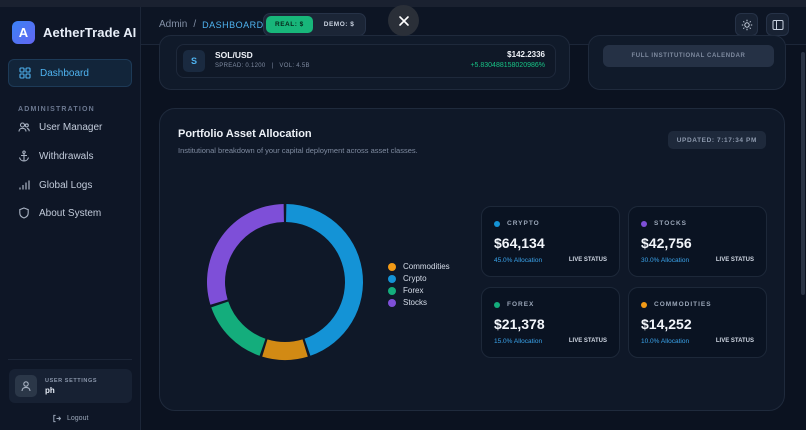  I want to click on ticker-volume: VOL: 4.5B, so click(294, 66).